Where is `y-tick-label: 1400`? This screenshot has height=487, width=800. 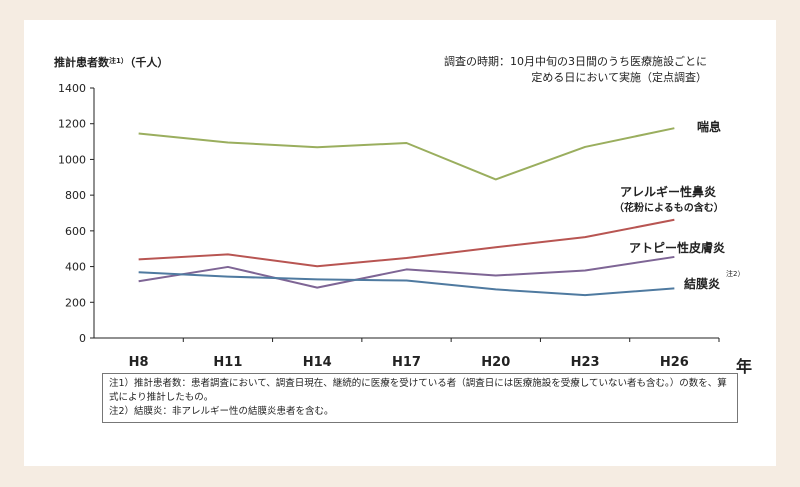 y-tick-label: 1400 is located at coordinates (72, 88).